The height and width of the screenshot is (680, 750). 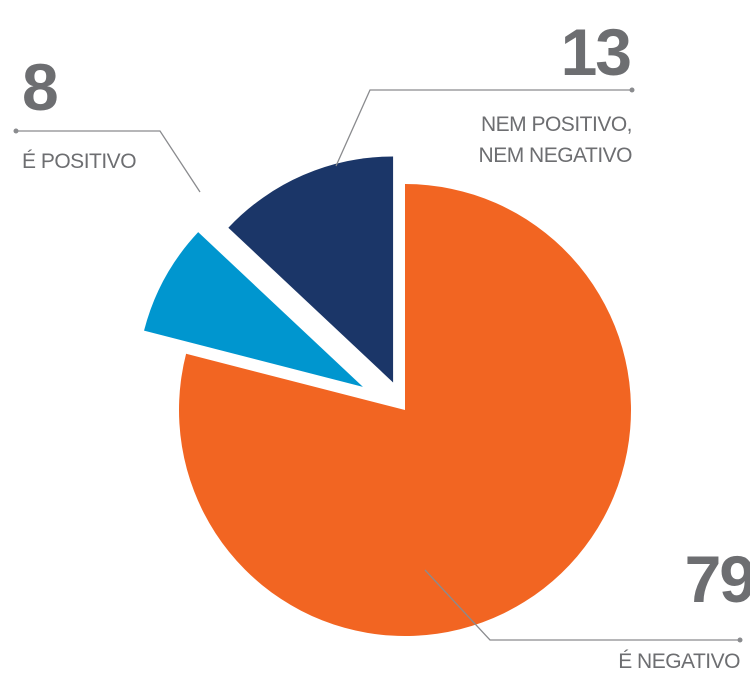 What do you see at coordinates (79, 161) in the screenshot?
I see `category-label: É POSITIVO` at bounding box center [79, 161].